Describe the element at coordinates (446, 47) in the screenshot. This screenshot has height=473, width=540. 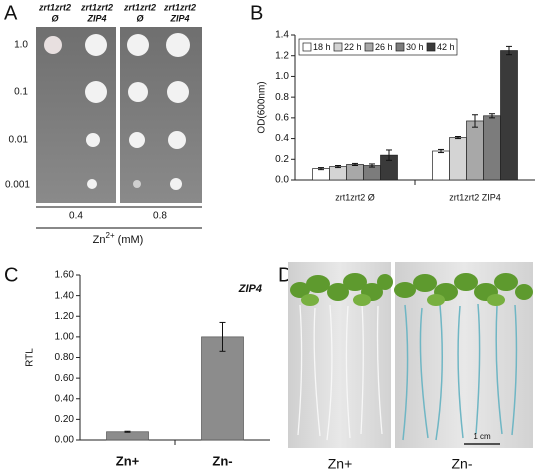
I see `legend-label: 42 h` at that location.